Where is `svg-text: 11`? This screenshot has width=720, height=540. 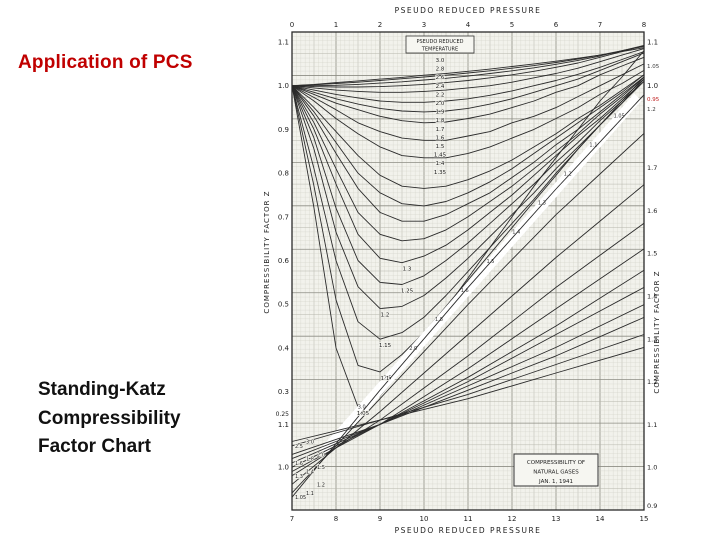 svg-text: 11 is located at coordinates (468, 519).